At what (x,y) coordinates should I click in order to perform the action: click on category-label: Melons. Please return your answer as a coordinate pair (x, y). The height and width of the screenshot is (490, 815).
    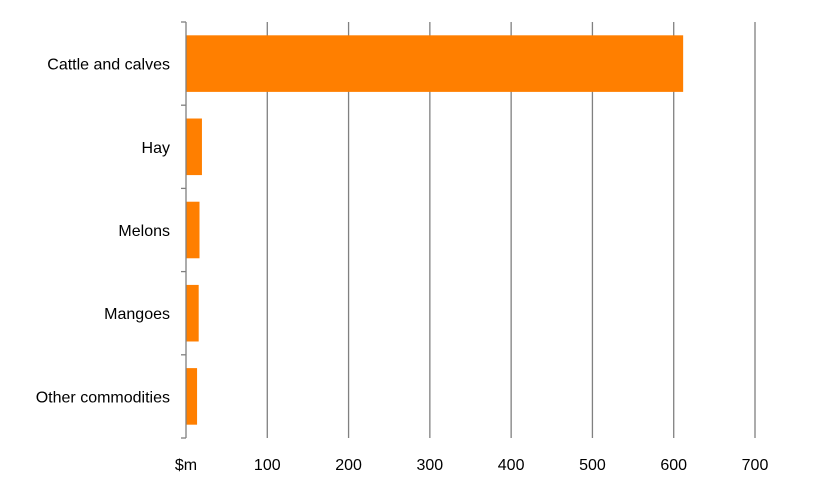
    Looking at the image, I should click on (144, 231).